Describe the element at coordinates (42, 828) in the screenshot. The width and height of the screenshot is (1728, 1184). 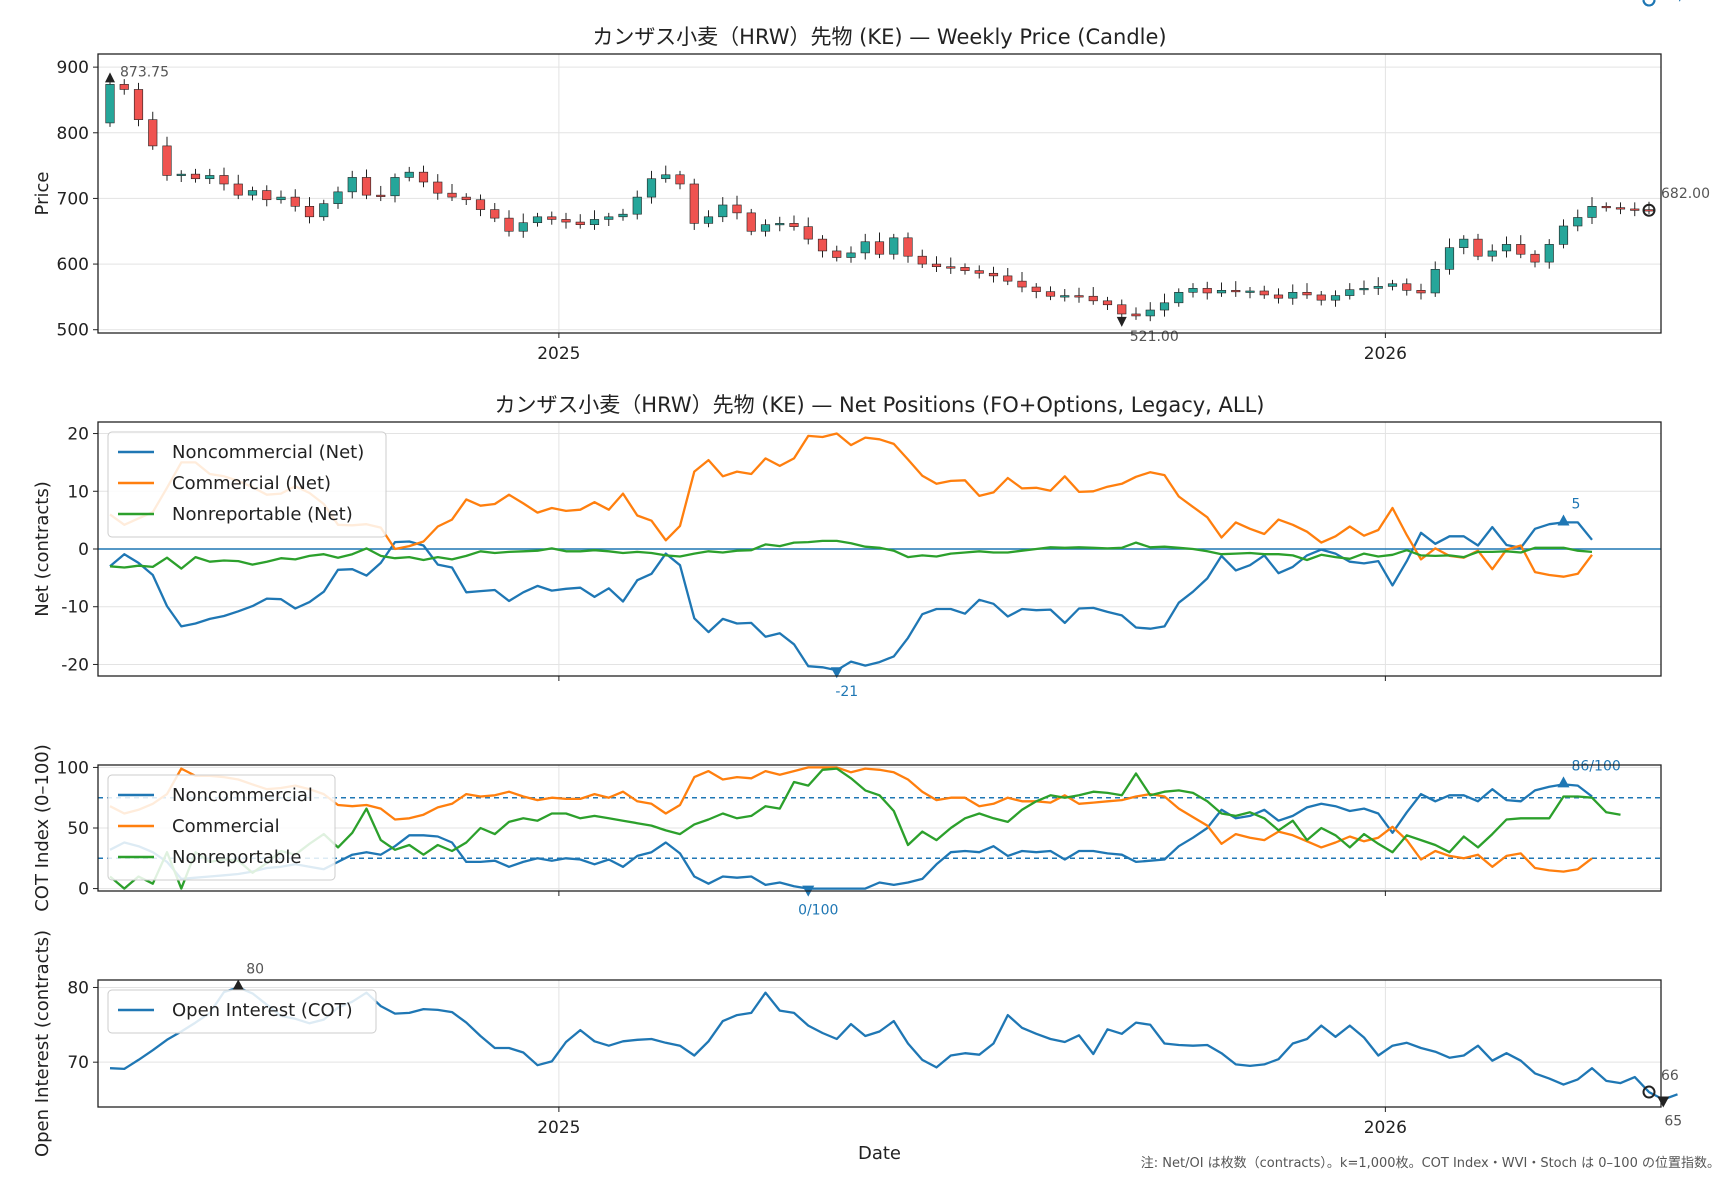
I see `y-axis-label: COT Index (0–100)` at that location.